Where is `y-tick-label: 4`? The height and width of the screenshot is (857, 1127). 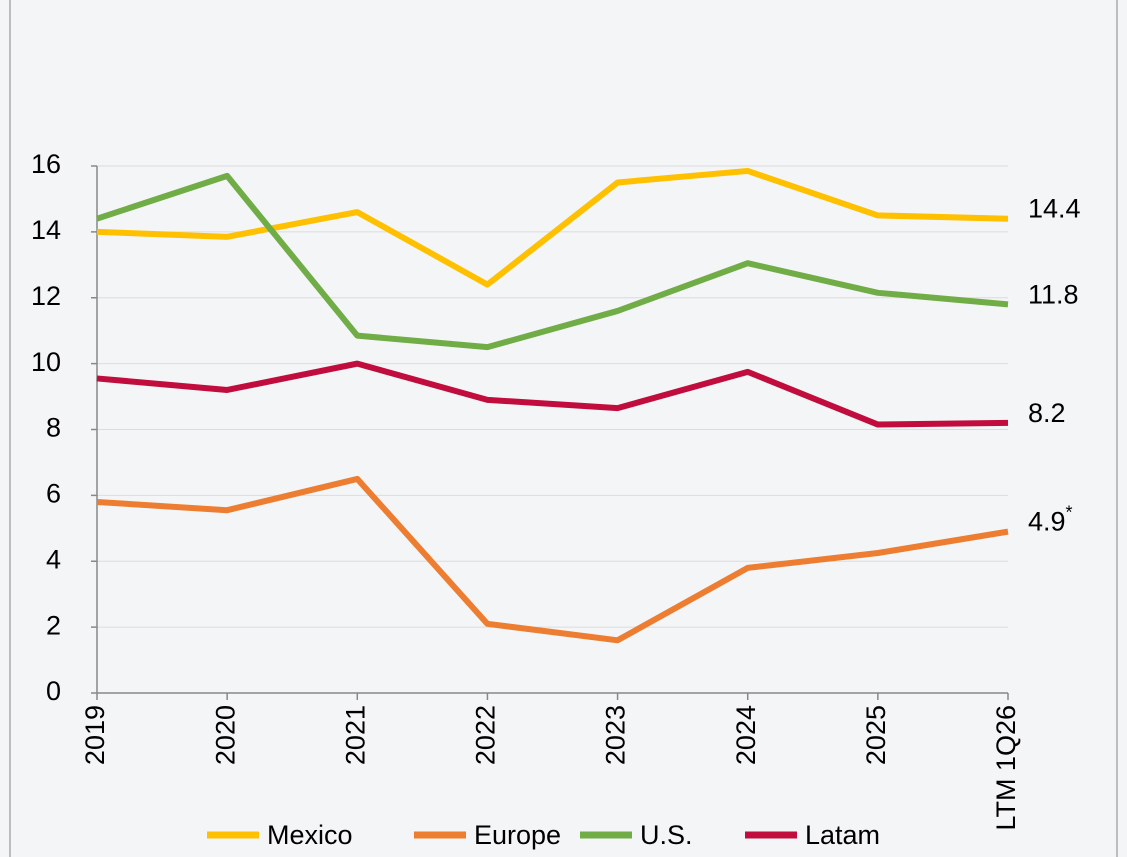 y-tick-label: 4 is located at coordinates (53, 559).